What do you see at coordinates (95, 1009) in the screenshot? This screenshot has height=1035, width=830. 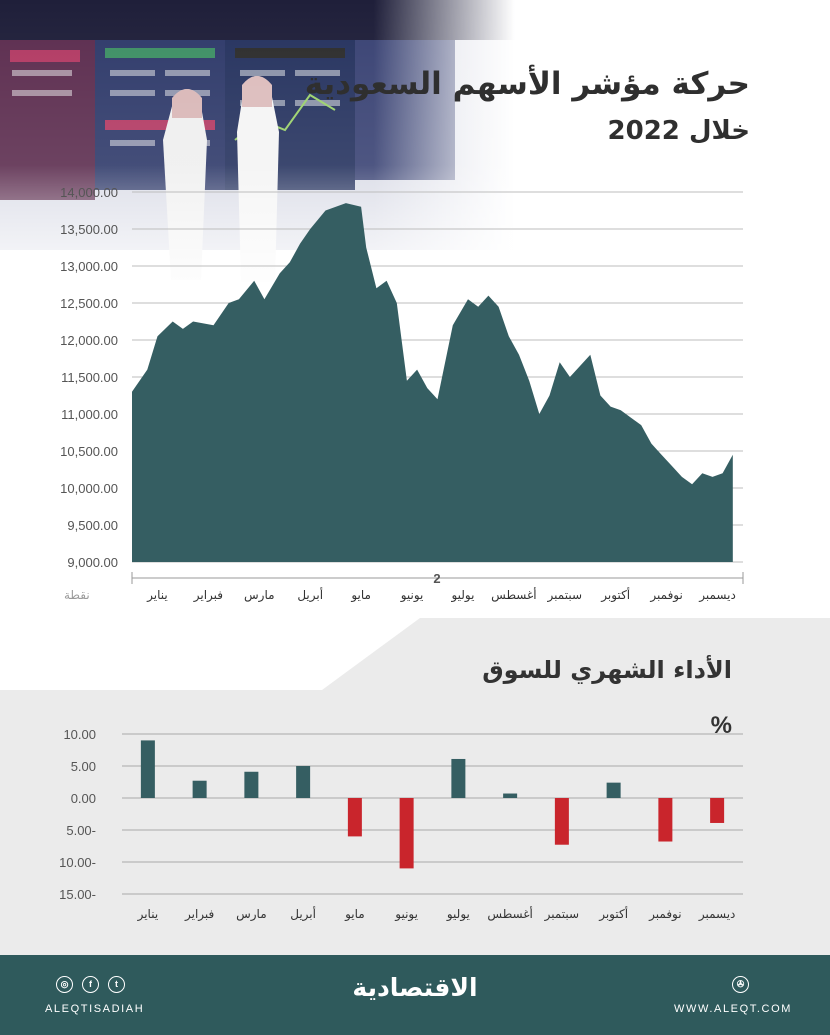 I see `footer-handle: ALEQTISADIAH` at bounding box center [95, 1009].